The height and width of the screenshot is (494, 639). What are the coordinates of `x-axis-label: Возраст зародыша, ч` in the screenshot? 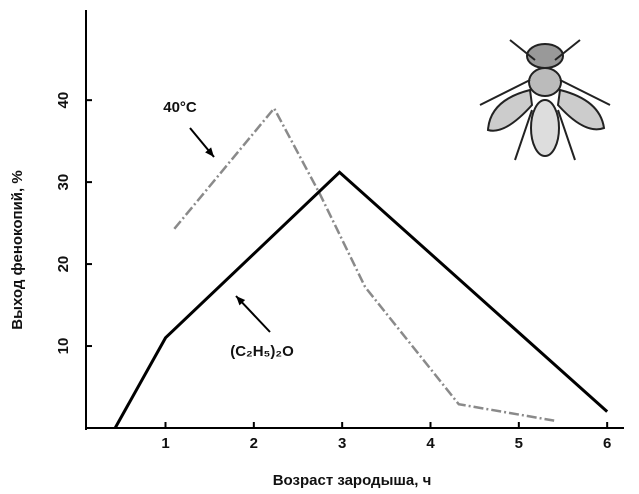 It's located at (352, 480).